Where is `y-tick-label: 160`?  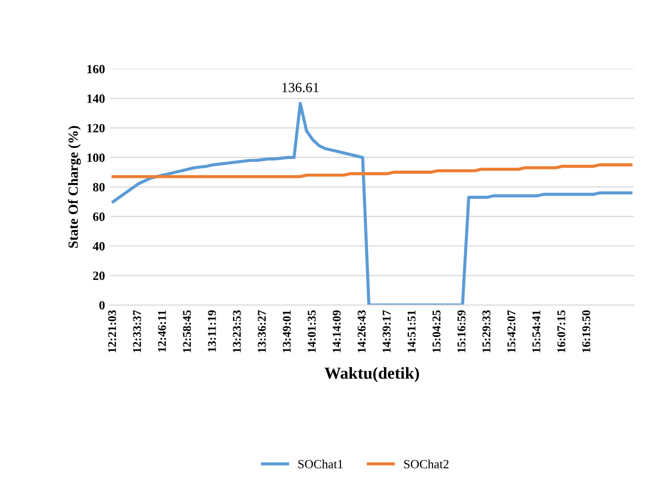
y-tick-label: 160 is located at coordinates (96, 69).